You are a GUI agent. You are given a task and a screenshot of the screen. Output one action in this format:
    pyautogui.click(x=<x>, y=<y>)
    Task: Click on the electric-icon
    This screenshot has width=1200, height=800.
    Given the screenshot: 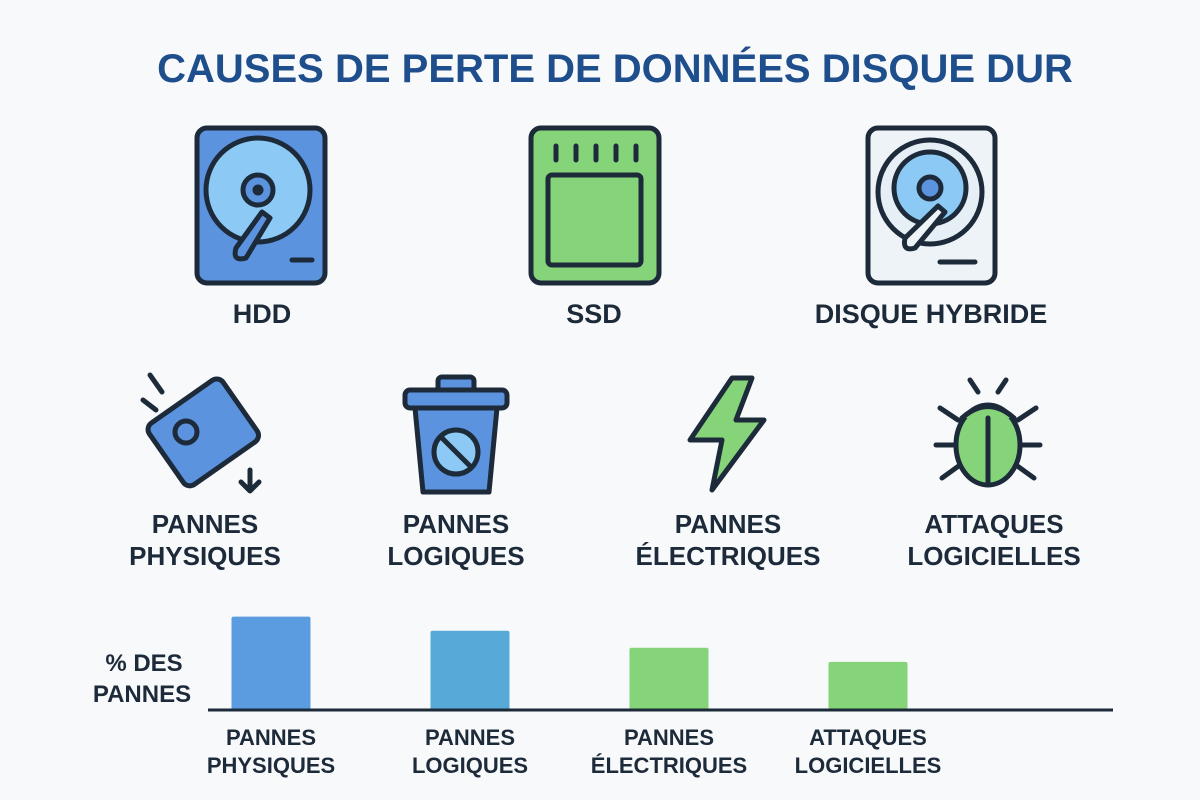 What is the action you would take?
    pyautogui.click(x=727, y=434)
    